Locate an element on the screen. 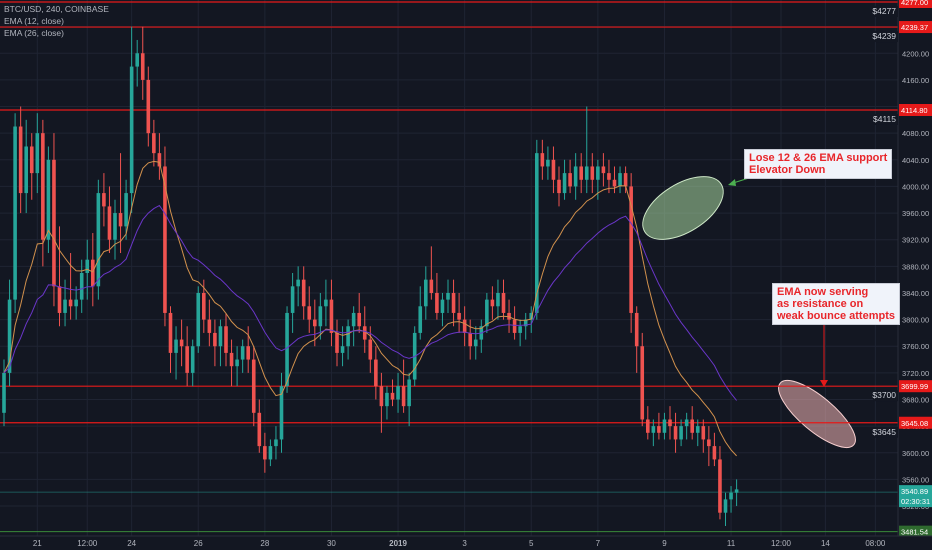 The width and height of the screenshot is (932, 550). level-tag: 4277.00 is located at coordinates (914, 3).